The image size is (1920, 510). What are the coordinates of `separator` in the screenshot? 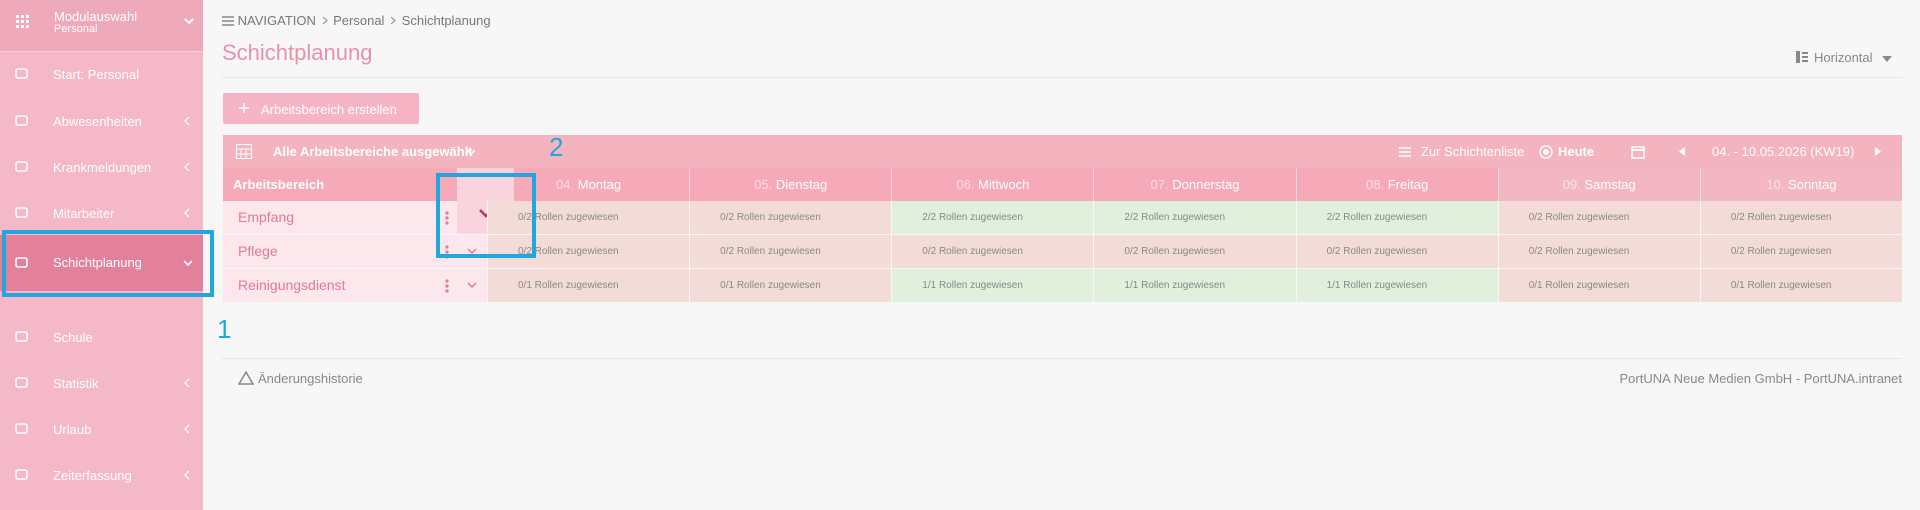 It's located at (325, 20).